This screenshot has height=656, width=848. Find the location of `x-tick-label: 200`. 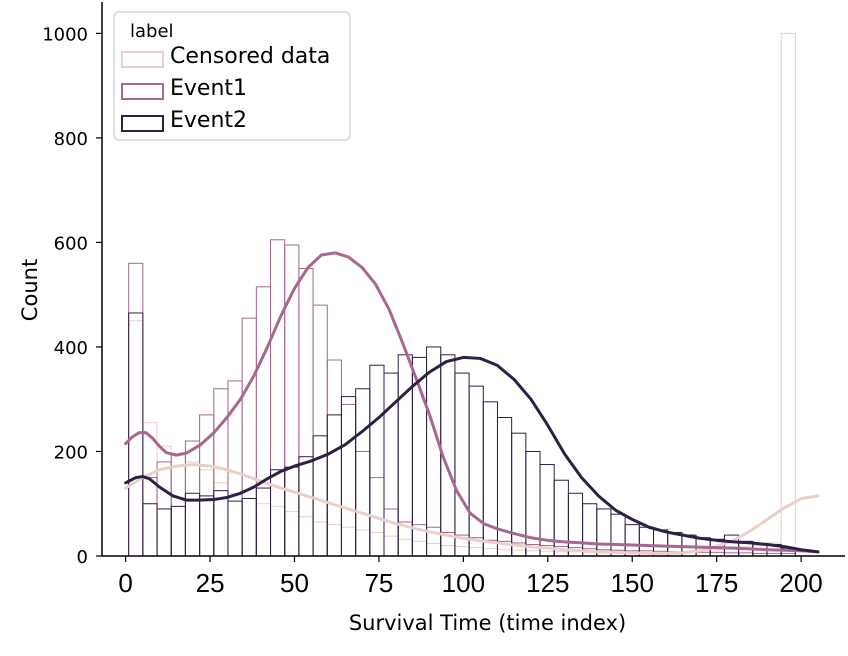

x-tick-label: 200 is located at coordinates (800, 583).